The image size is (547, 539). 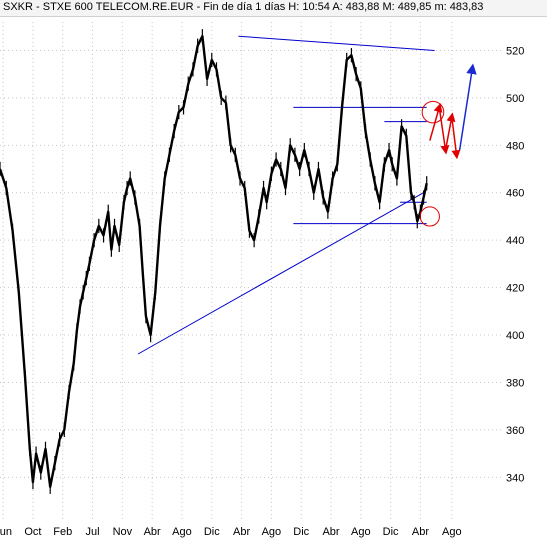 What do you see at coordinates (336, 43) in the screenshot?
I see `trendline` at bounding box center [336, 43].